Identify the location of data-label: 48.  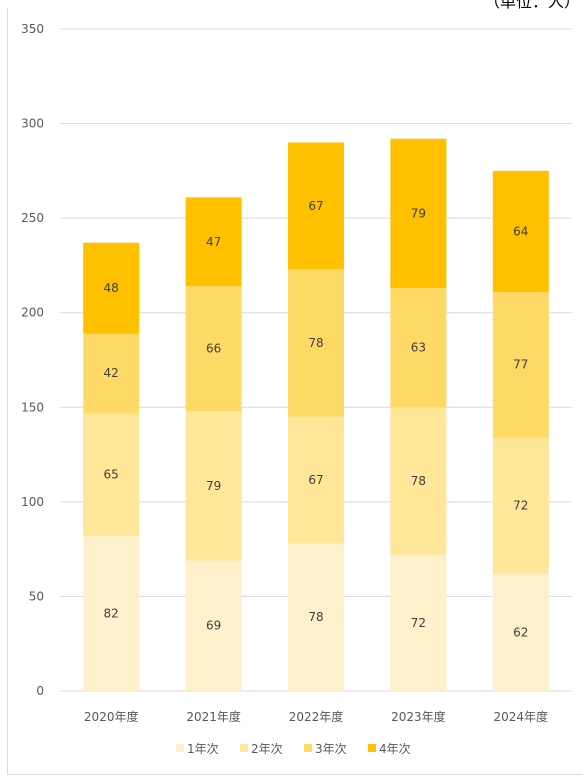
(111, 288).